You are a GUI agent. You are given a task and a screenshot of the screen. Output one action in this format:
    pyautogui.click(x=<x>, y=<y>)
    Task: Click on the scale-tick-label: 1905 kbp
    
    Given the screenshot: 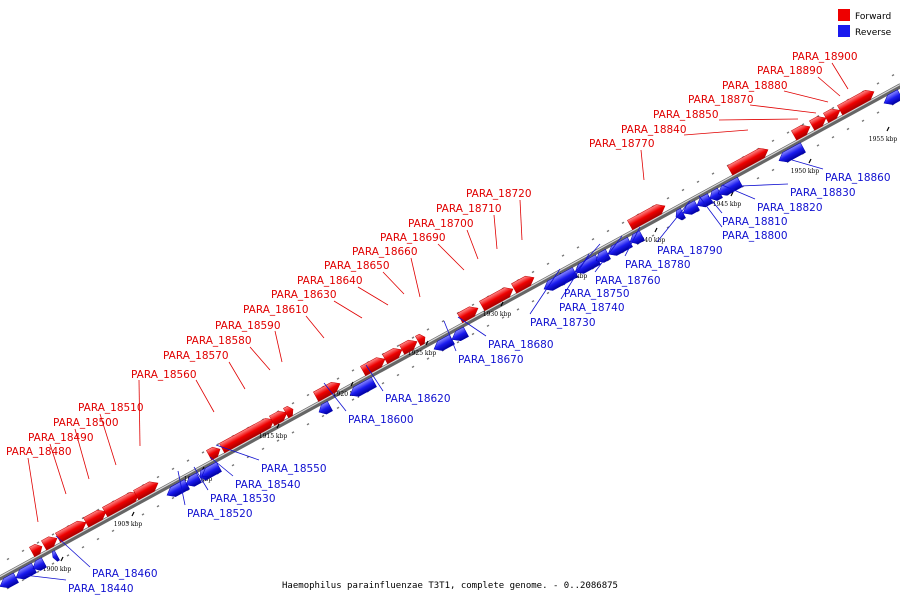 What is the action you would take?
    pyautogui.click(x=128, y=524)
    